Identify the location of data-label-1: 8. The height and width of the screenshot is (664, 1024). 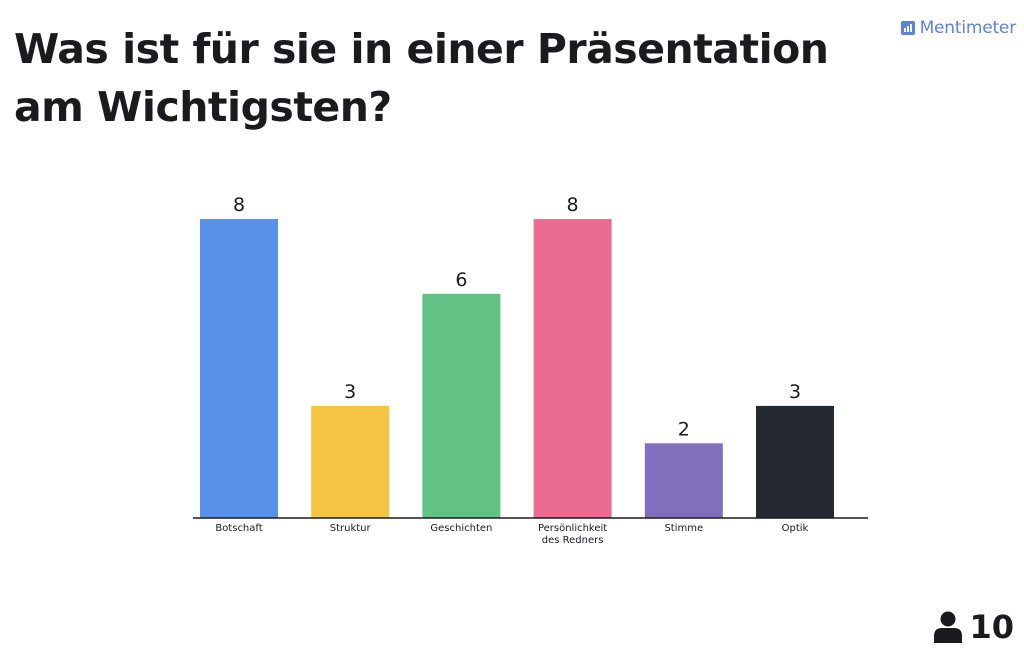
(239, 205).